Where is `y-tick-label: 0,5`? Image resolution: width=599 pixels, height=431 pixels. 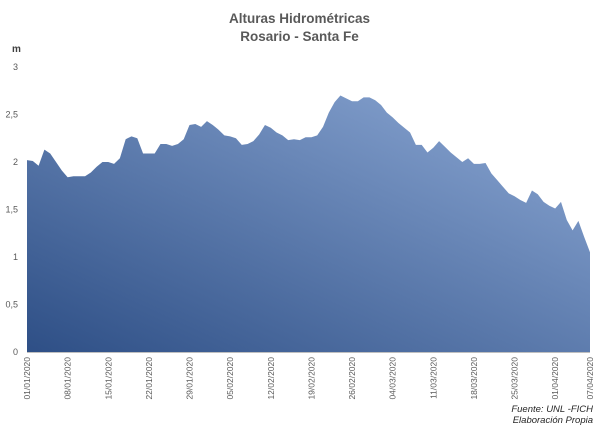 y-tick-label: 0,5 is located at coordinates (11, 305).